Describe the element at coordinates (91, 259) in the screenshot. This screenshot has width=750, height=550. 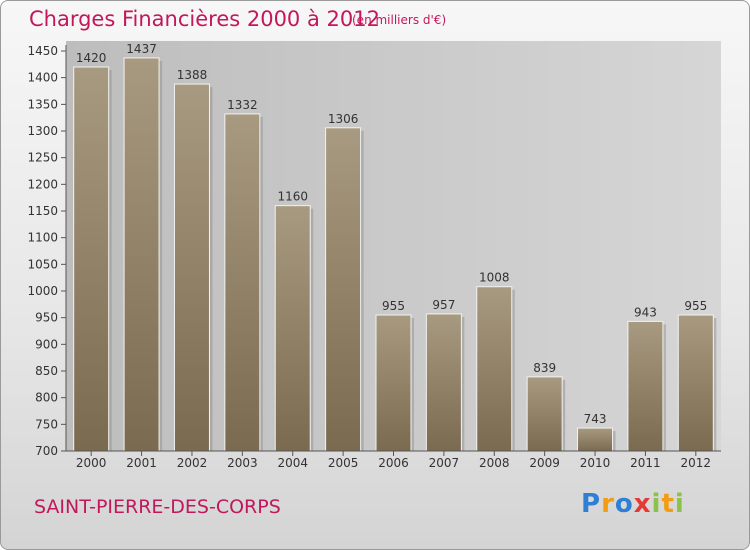
I see `bar-2000` at that location.